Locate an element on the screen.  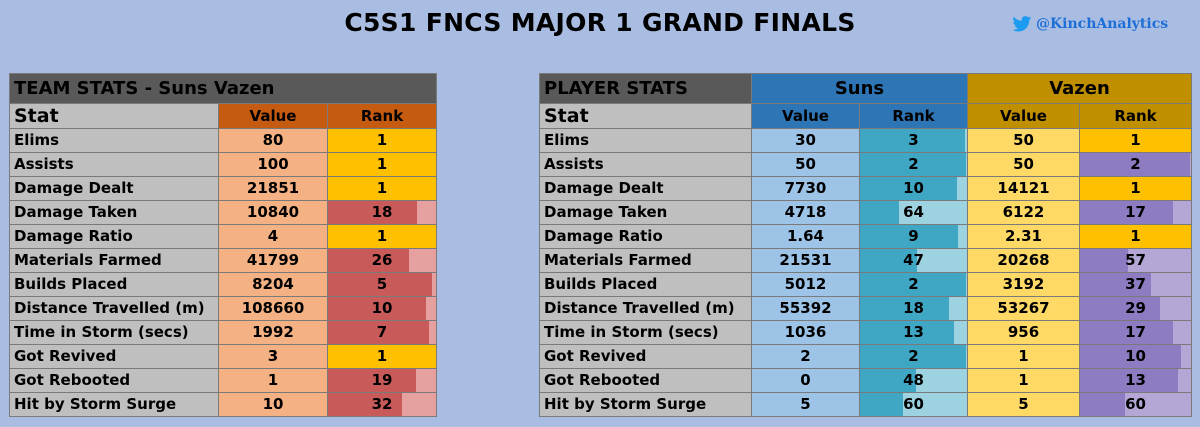
team-rank-text: 19 is located at coordinates (382, 380).